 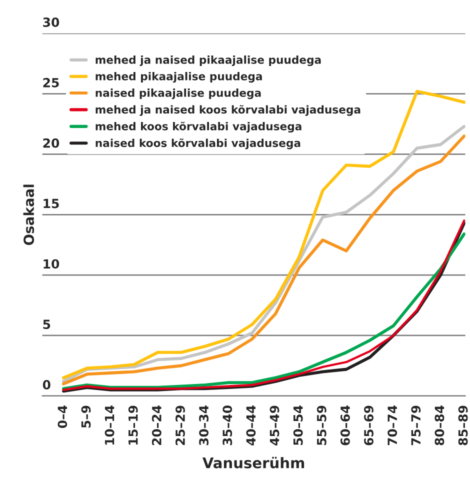 What do you see at coordinates (208, 60) in the screenshot?
I see `legend-label: mehed ja naised pikaajalise puudega` at bounding box center [208, 60].